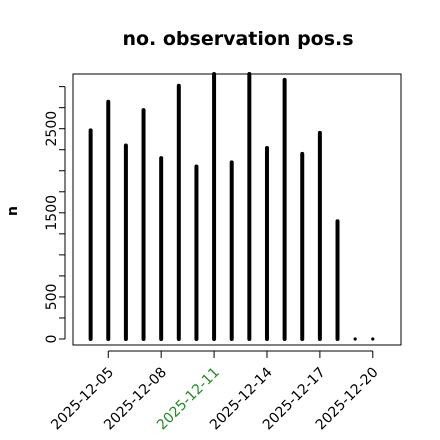  Describe the element at coordinates (52, 339) in the screenshot. I see `y-tick-label: 0` at that location.